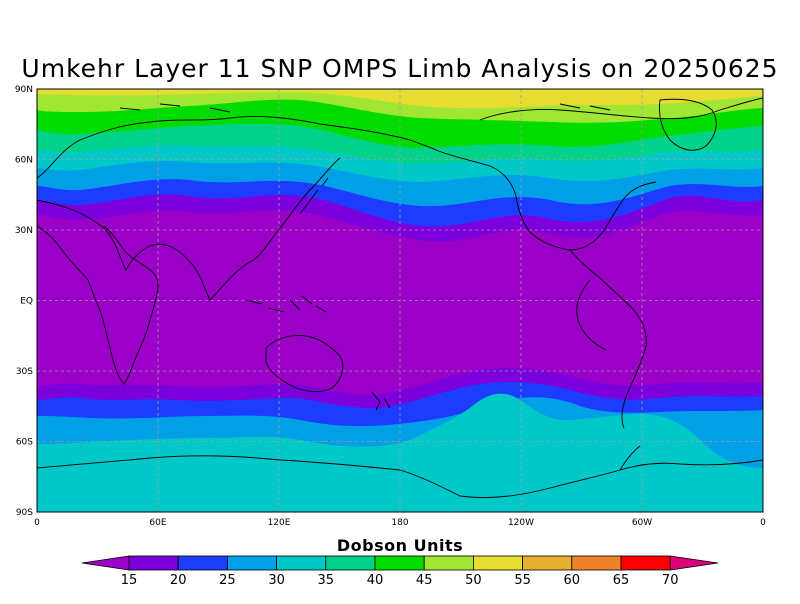 Image resolution: width=800 pixels, height=604 pixels. I want to click on lon-label: 60E, so click(157, 523).